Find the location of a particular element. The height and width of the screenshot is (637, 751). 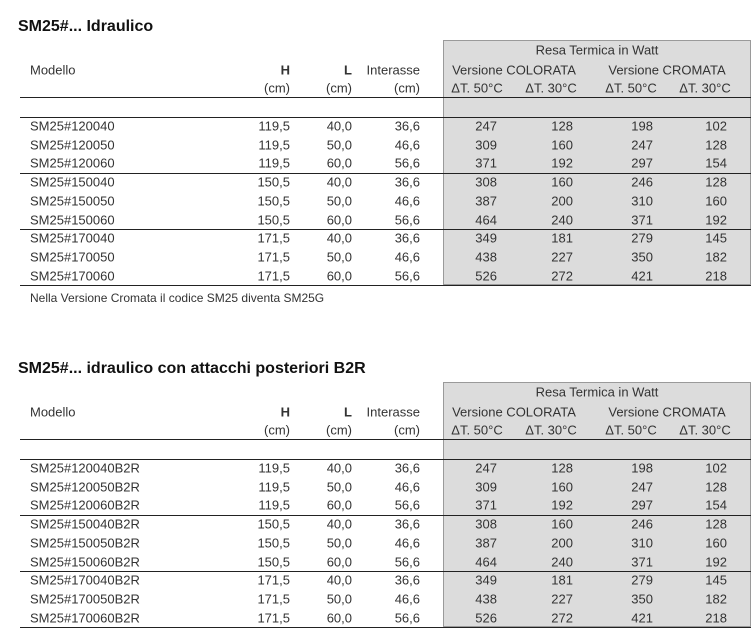

table-cell: SM25#120060B2R is located at coordinates (85, 505).